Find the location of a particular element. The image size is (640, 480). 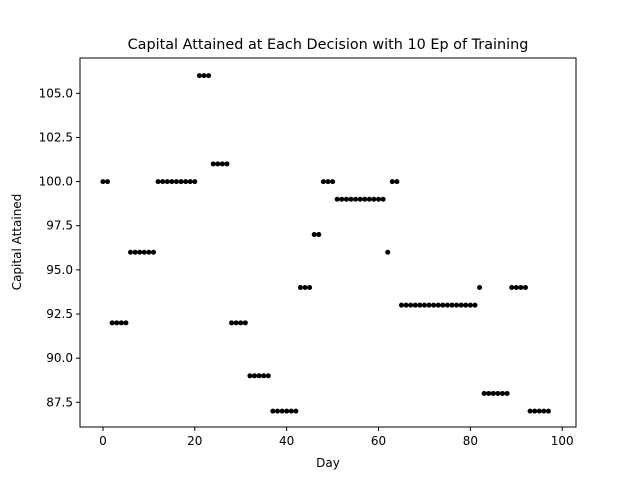

y-tick-label: 92.5 is located at coordinates (59, 314).